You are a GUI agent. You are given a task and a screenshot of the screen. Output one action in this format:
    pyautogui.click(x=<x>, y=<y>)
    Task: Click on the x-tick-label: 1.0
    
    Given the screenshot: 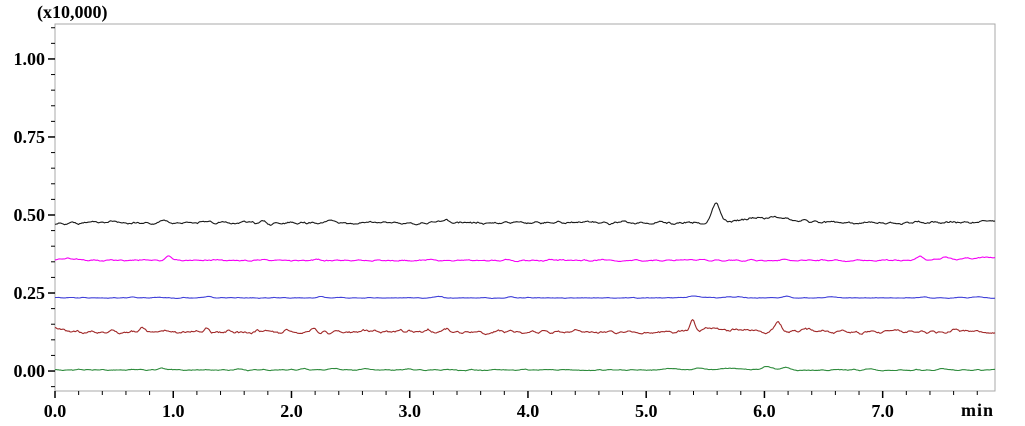 What is the action you would take?
    pyautogui.click(x=173, y=411)
    